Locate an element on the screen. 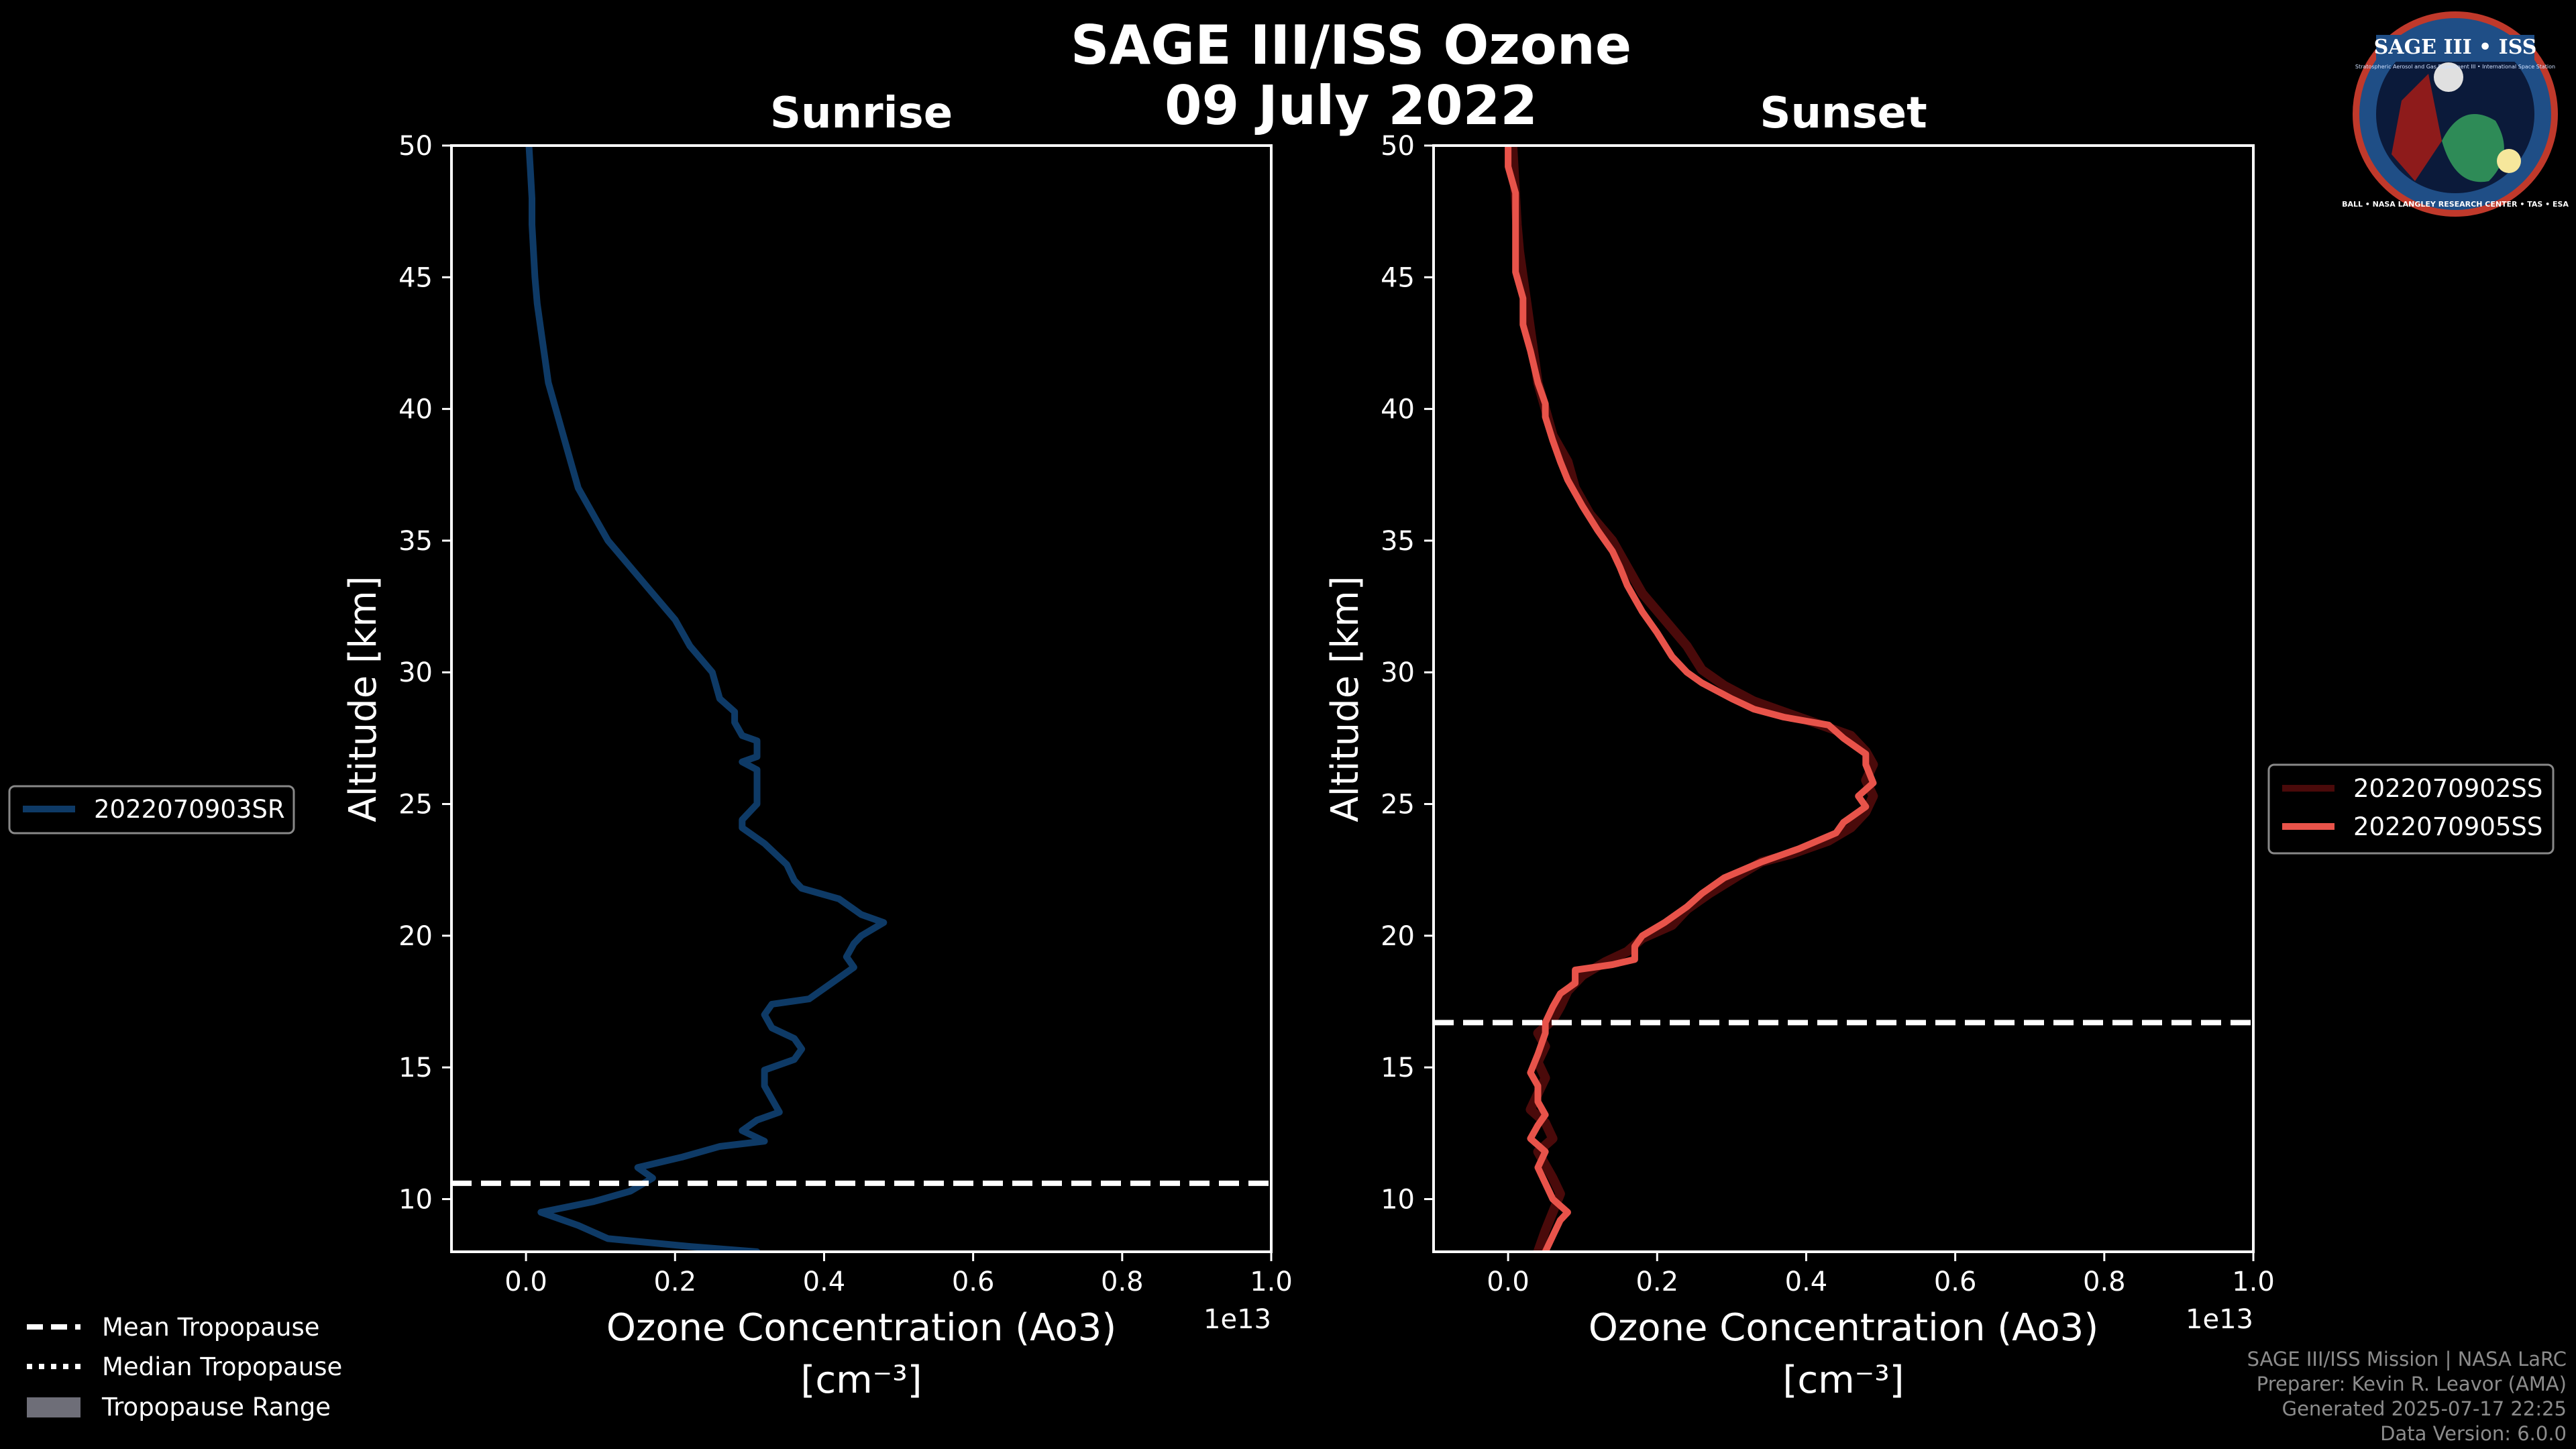 The height and width of the screenshot is (1449, 2576). sunrise-y-axis-label: Altitude [km] is located at coordinates (363, 699).